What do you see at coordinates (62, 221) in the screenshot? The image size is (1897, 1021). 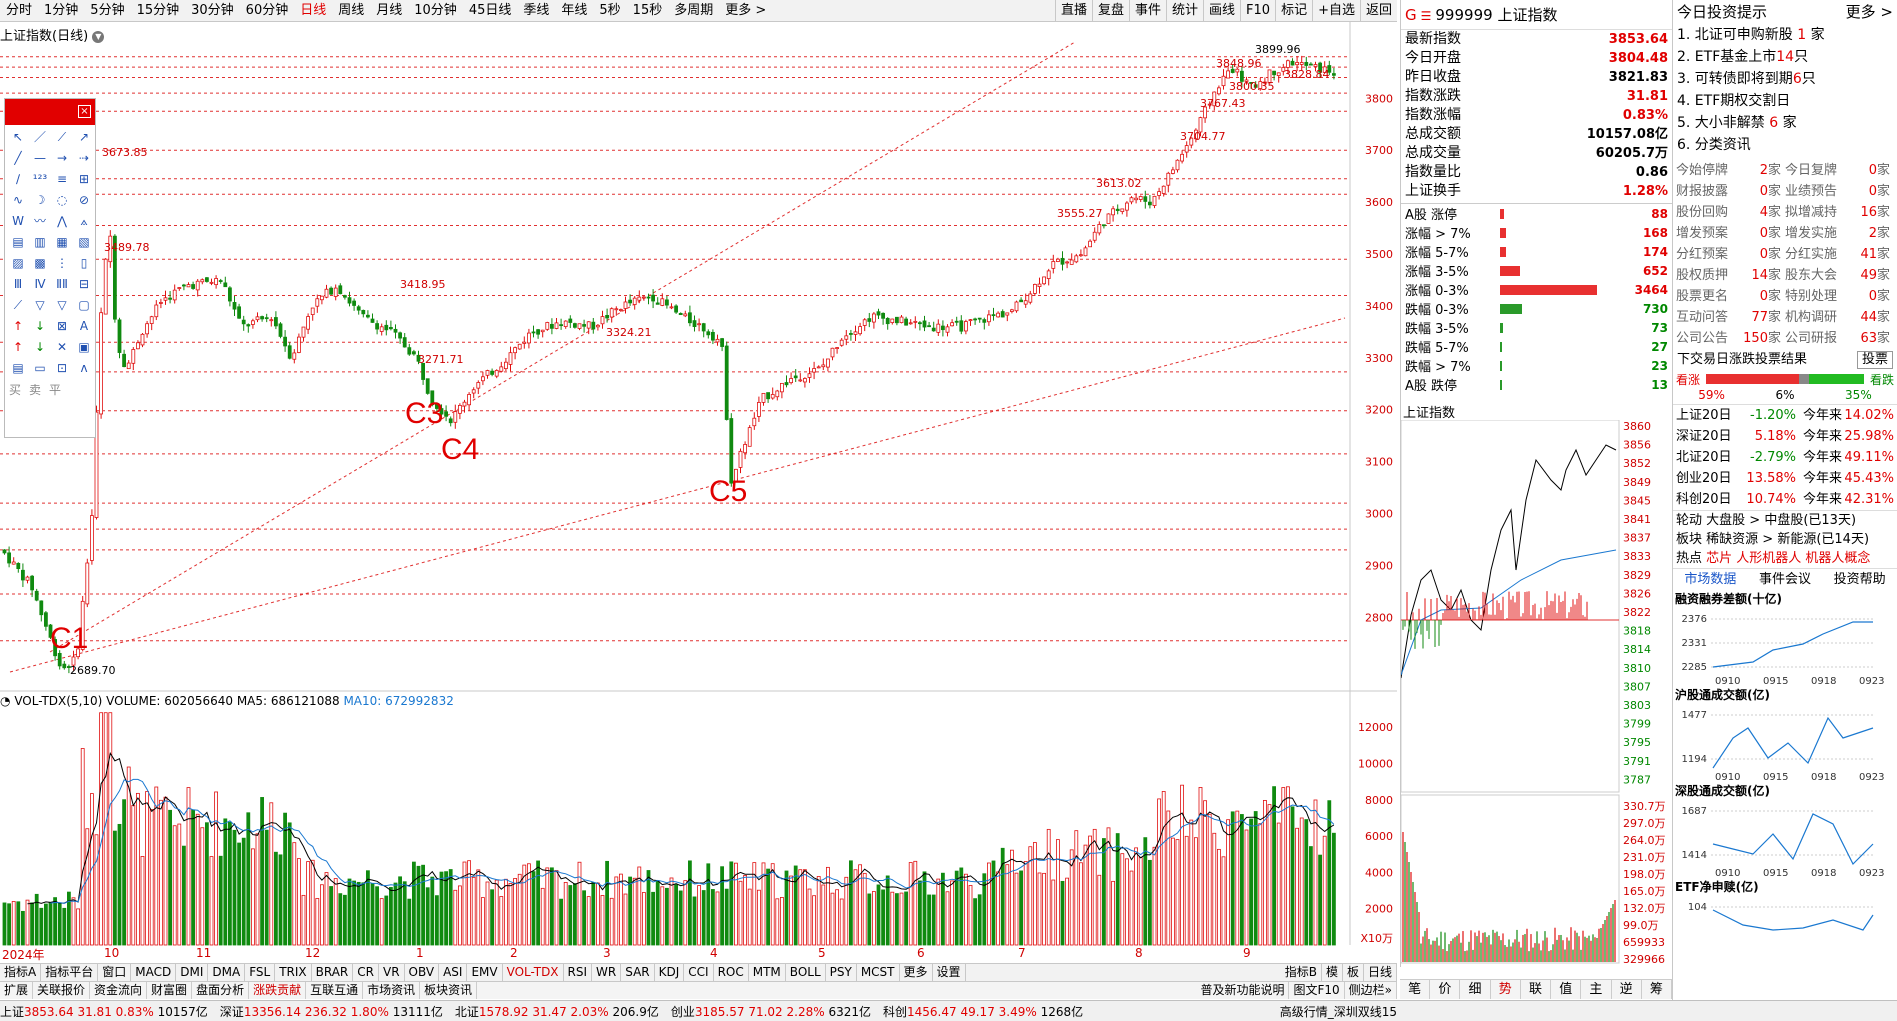 I see `draw-tool-icon: ⋀` at bounding box center [62, 221].